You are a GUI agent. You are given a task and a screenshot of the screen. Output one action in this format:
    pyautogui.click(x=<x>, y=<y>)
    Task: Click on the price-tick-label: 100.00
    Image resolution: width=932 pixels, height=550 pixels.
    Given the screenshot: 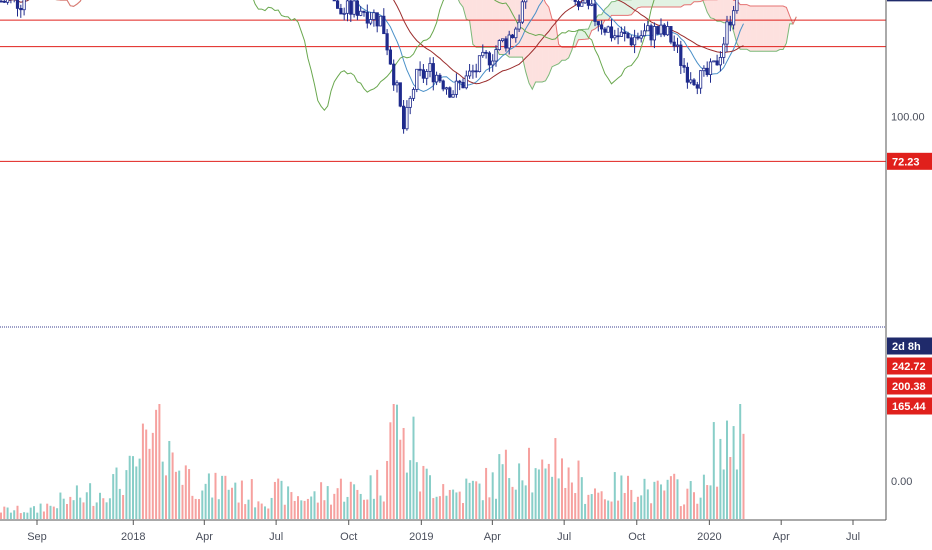 What is the action you would take?
    pyautogui.click(x=908, y=117)
    